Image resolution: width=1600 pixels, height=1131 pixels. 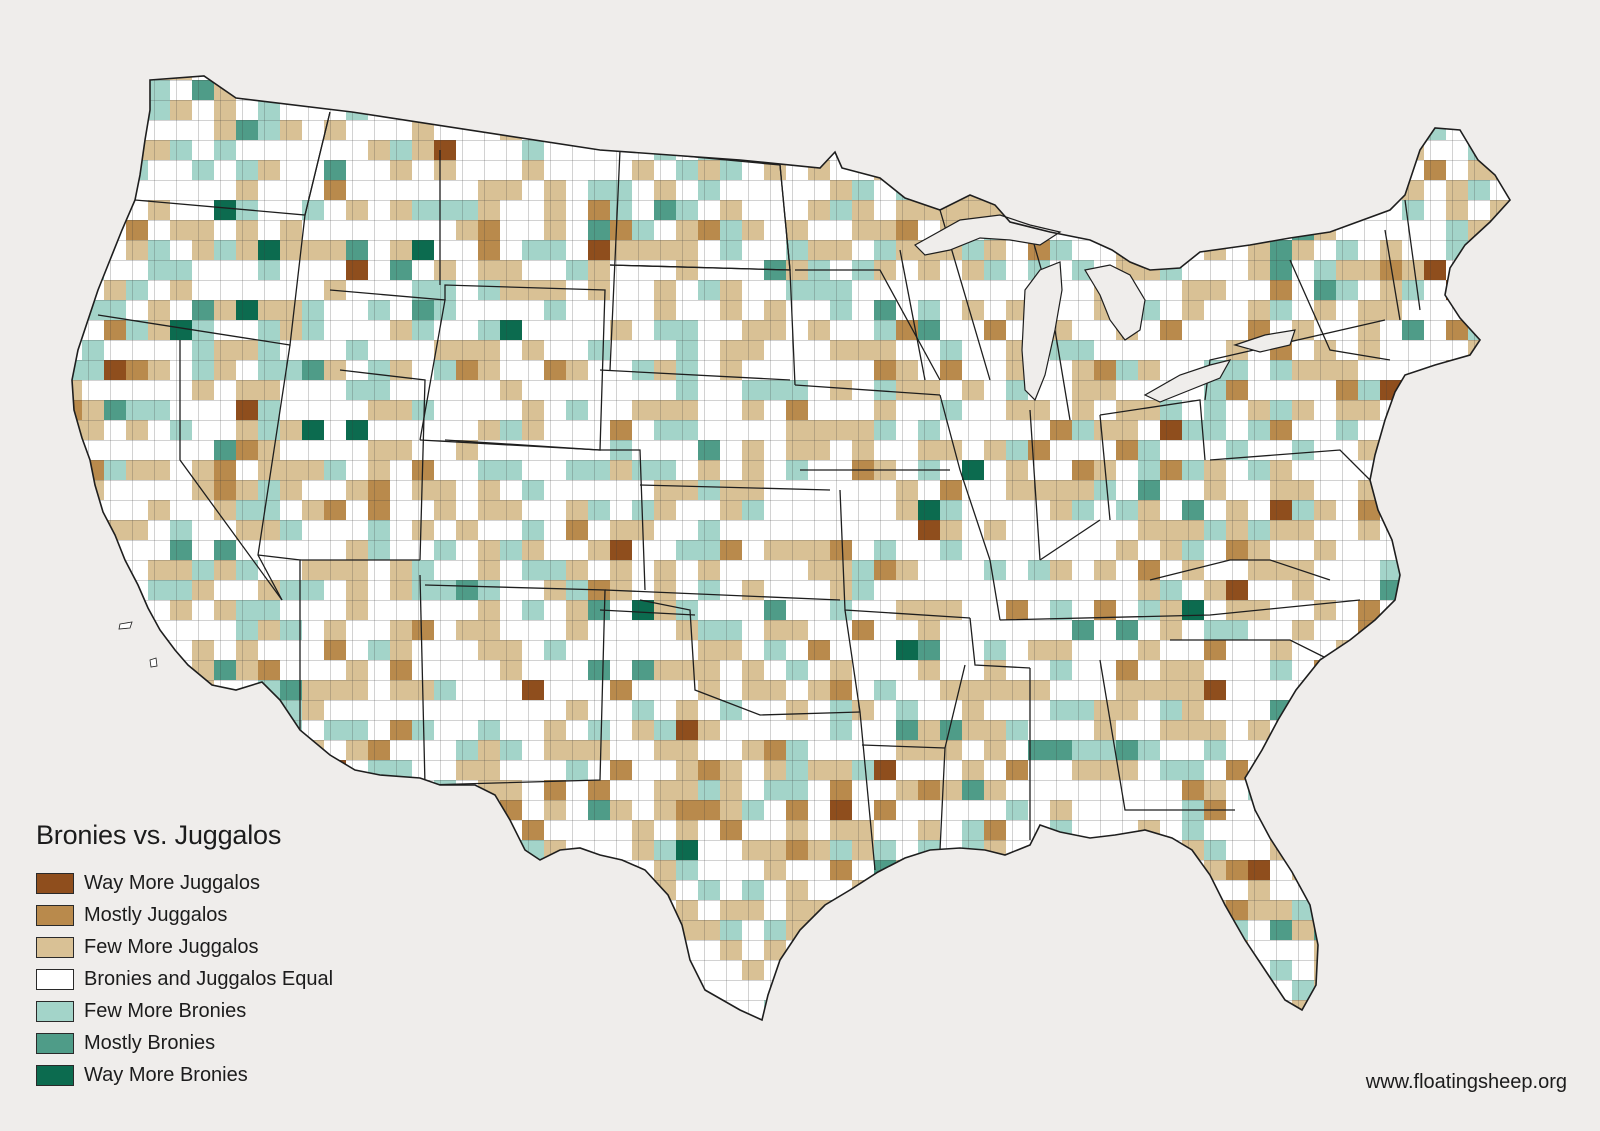 What do you see at coordinates (159, 835) in the screenshot?
I see `legend-title: Bronies vs. Juggalos` at bounding box center [159, 835].